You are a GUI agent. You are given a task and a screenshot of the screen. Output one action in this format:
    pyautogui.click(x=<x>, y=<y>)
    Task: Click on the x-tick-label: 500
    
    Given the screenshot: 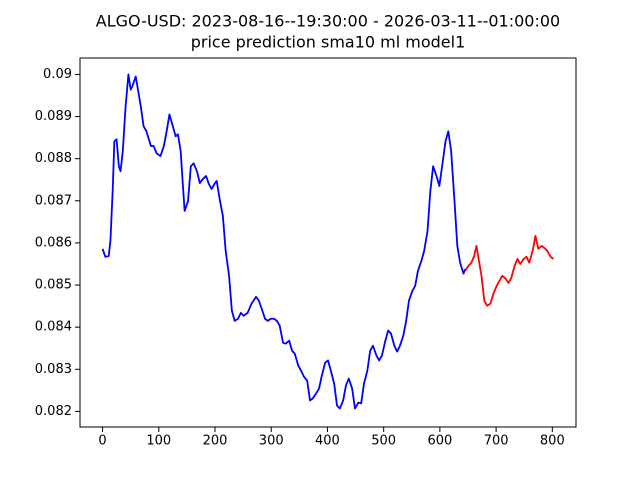 What is the action you would take?
    pyautogui.click(x=383, y=441)
    